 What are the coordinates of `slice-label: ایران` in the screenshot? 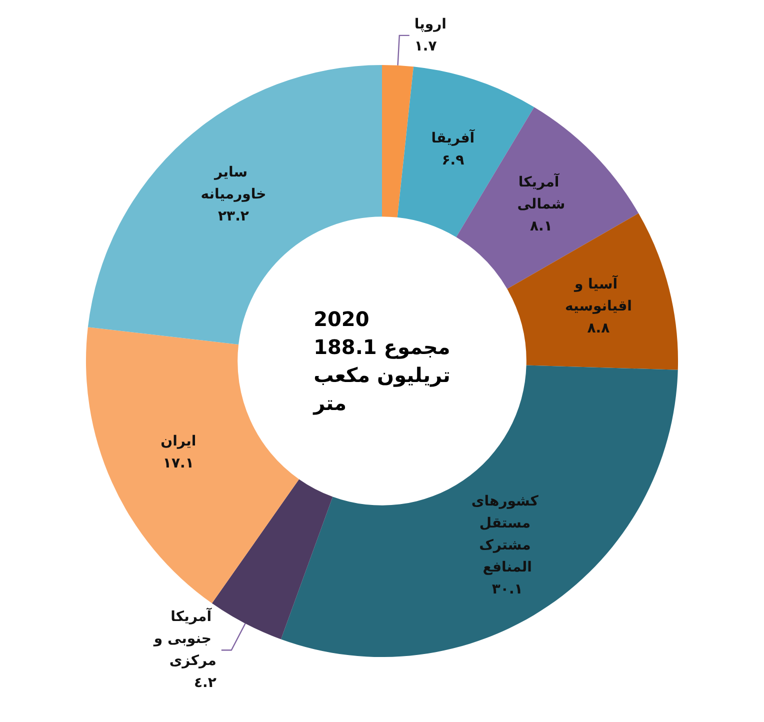 It's located at (178, 441).